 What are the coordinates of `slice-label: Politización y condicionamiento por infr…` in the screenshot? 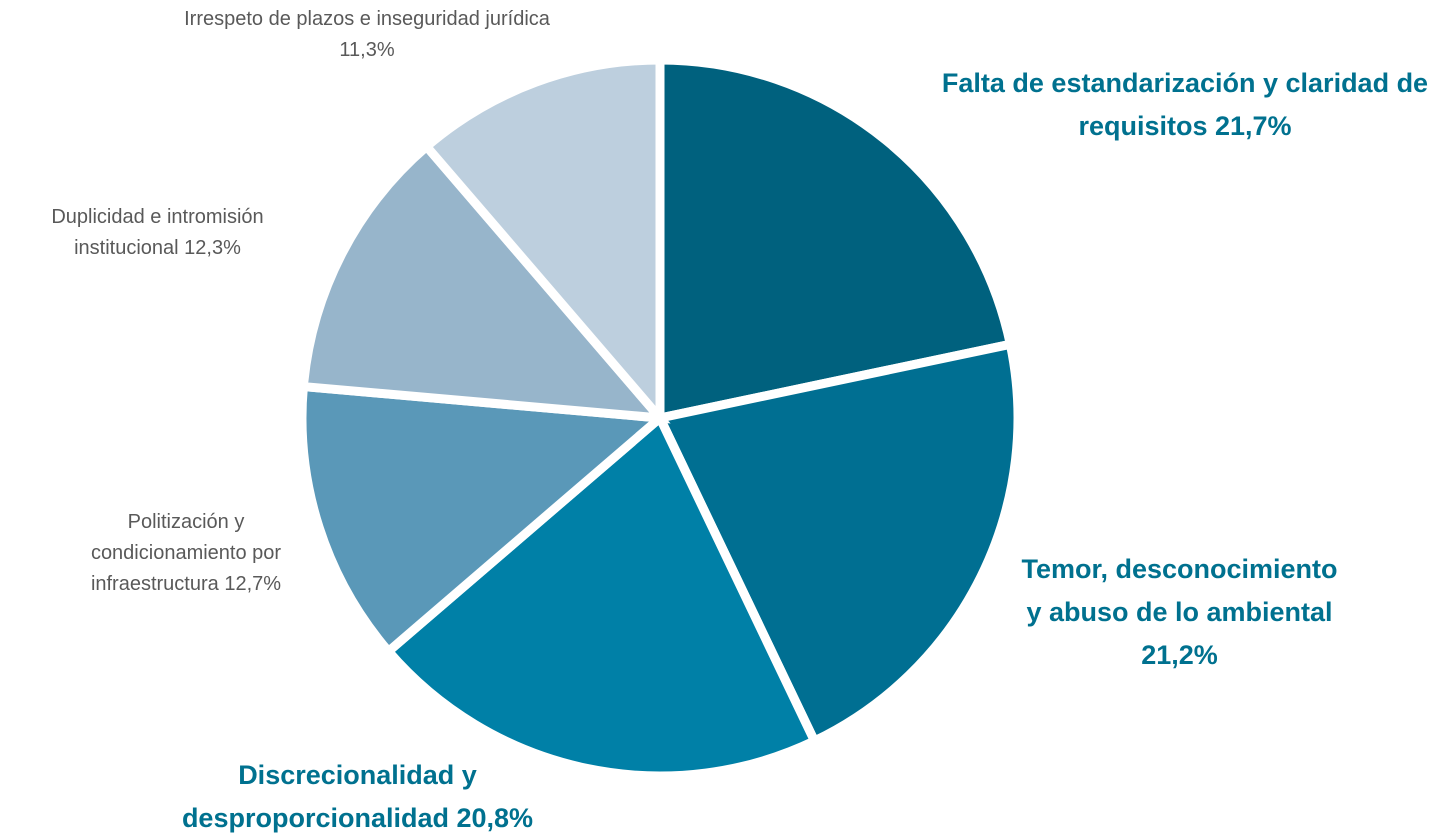 It's located at (186, 553).